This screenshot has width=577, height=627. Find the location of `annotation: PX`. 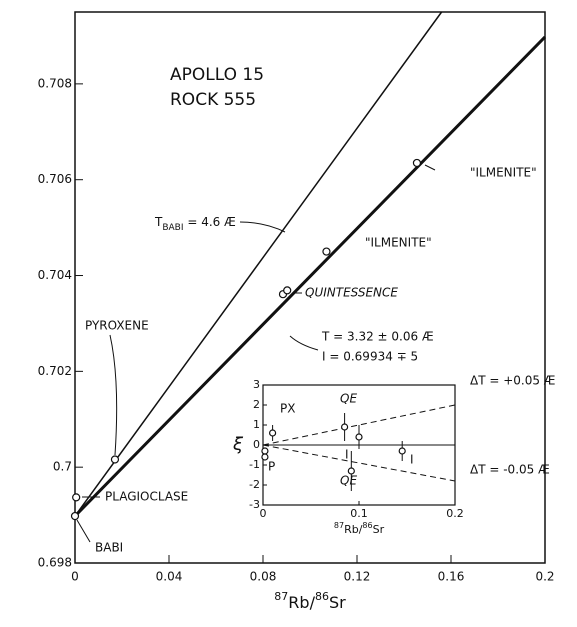

annotation: PX is located at coordinates (287, 409).